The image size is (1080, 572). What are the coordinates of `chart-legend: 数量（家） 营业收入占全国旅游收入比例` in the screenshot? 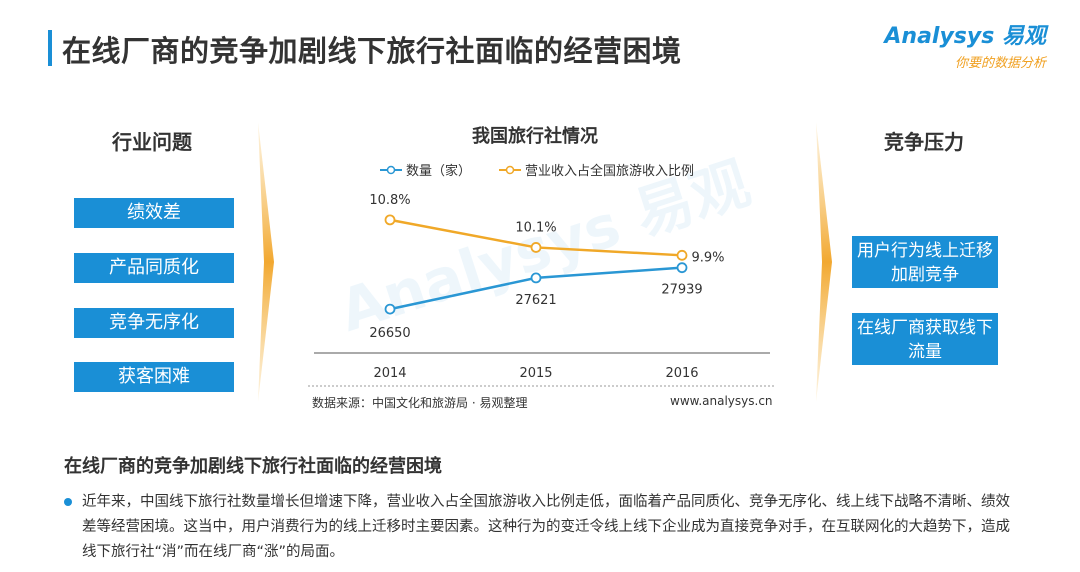 It's located at (537, 169).